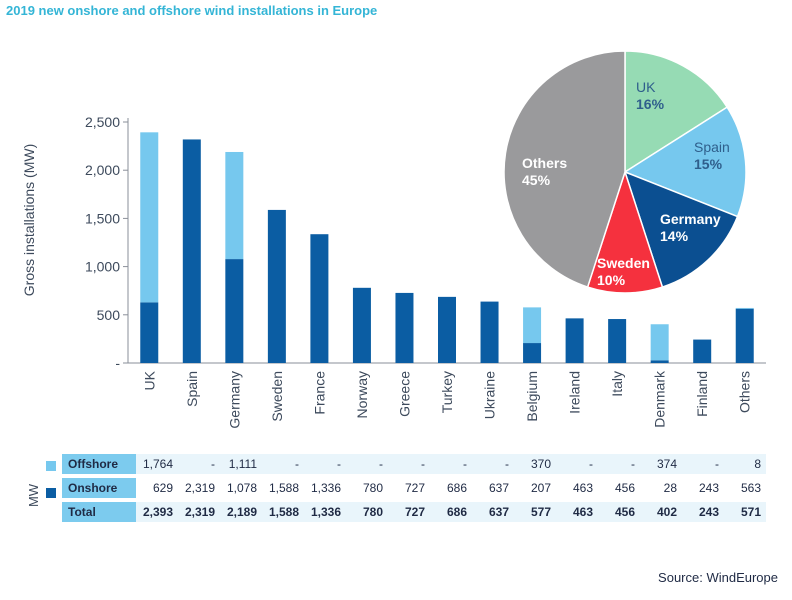 Image resolution: width=792 pixels, height=600 pixels. What do you see at coordinates (745, 392) in the screenshot?
I see `x-tick-label: Others` at bounding box center [745, 392].